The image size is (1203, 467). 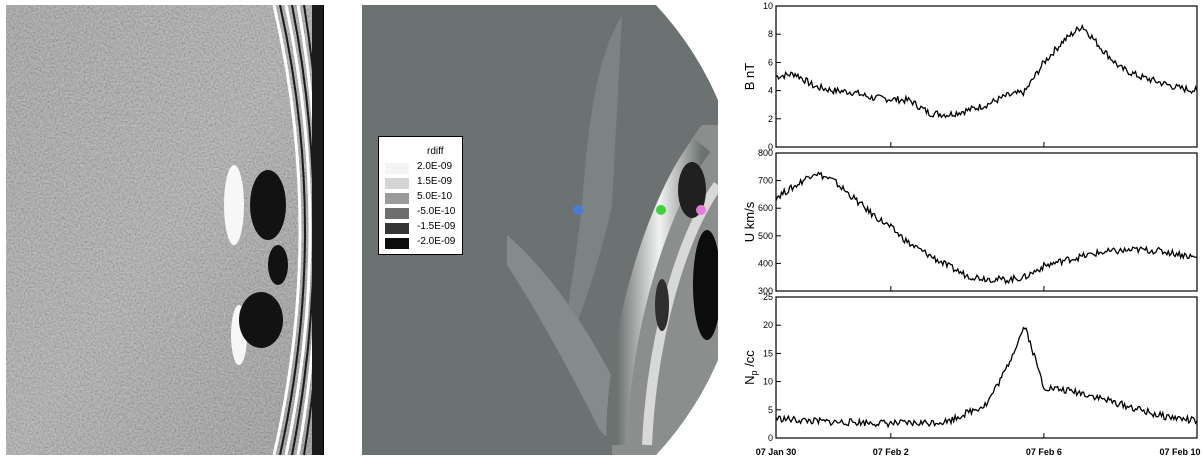 What do you see at coordinates (749, 77) in the screenshot?
I see `y-axis-label-1: B nT` at bounding box center [749, 77].